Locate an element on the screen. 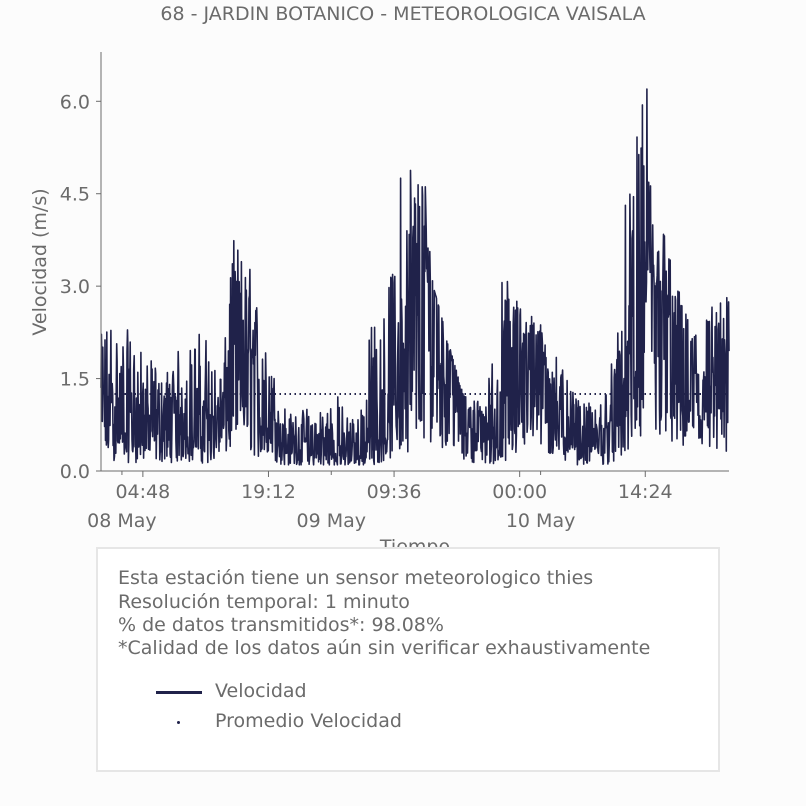 This screenshot has width=806, height=806. x-tick-label: 19:12 is located at coordinates (268, 492).